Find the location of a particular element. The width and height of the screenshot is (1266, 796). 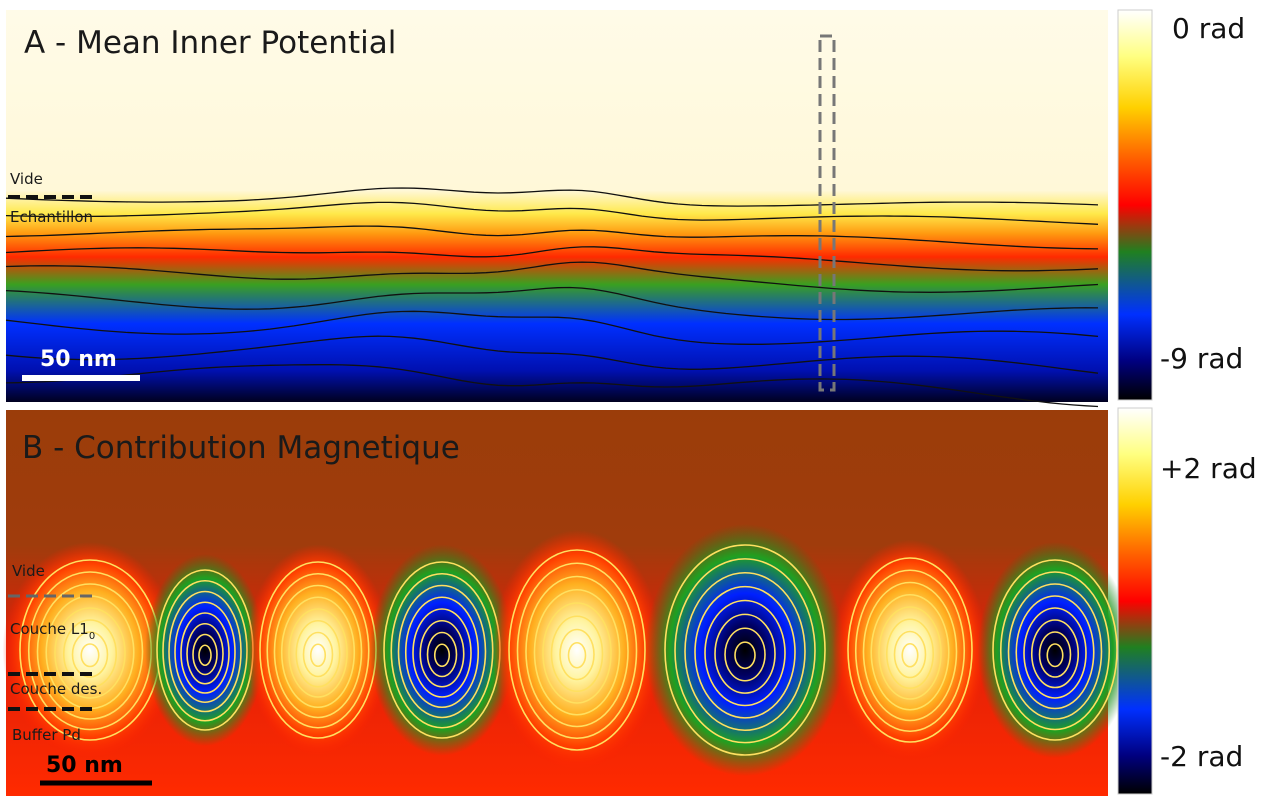

label-subscript: 0 is located at coordinates (92, 636).